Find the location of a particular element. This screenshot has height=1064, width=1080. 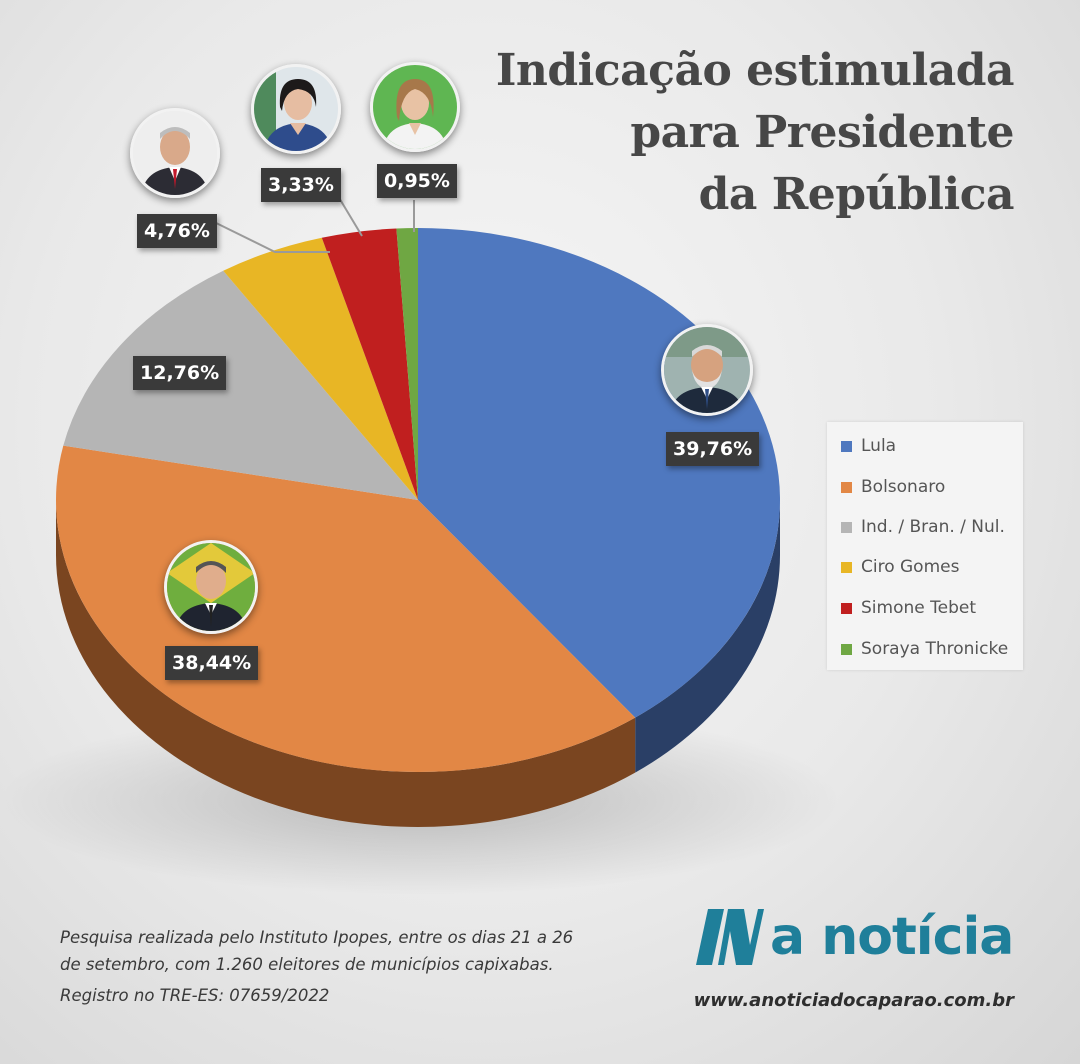

ciro-gomes-photo is located at coordinates (175, 153).